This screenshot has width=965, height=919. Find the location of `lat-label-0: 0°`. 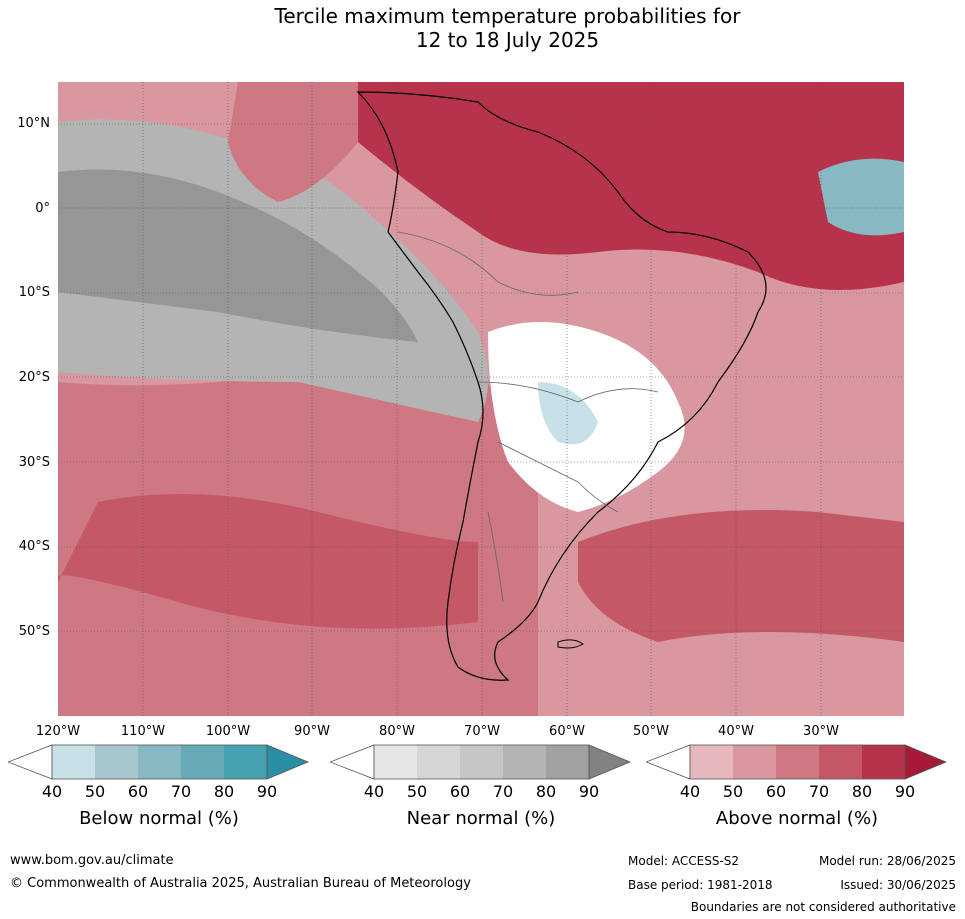

lat-label-0: 0° is located at coordinates (42, 208).